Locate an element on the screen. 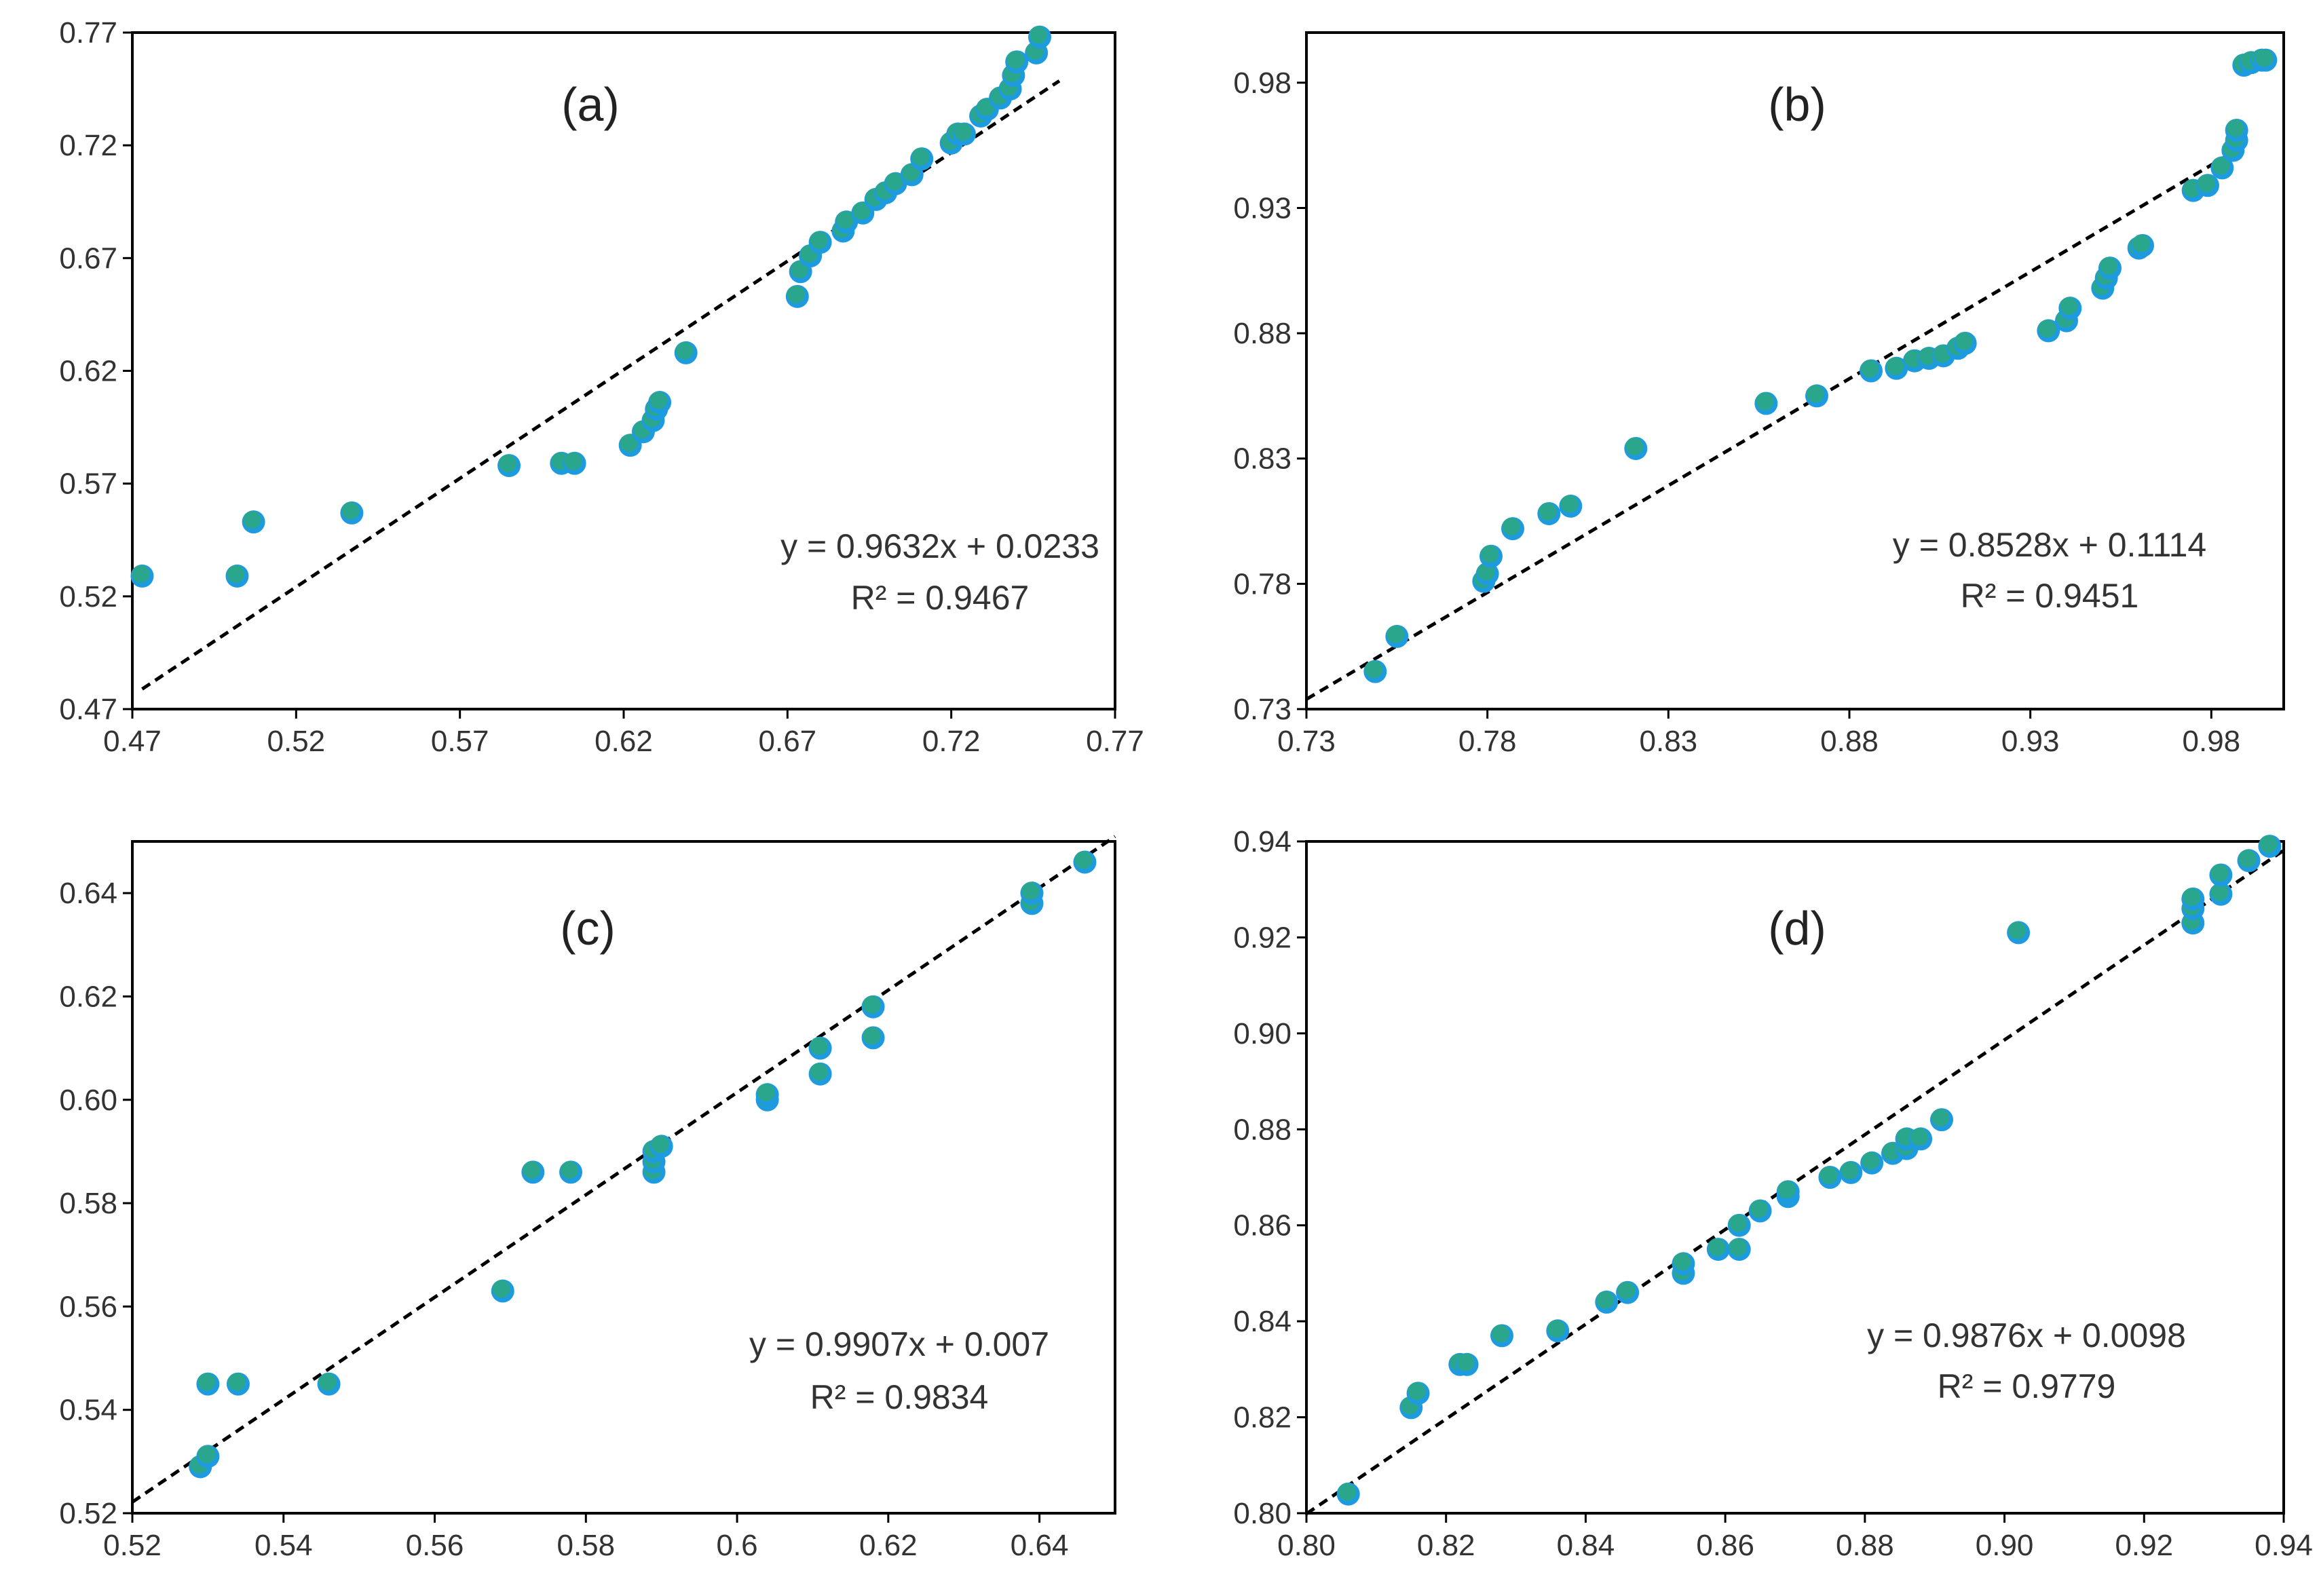 Image resolution: width=2319 pixels, height=1596 pixels. panel-c-y-tick-label: 0.58 is located at coordinates (88, 1203).